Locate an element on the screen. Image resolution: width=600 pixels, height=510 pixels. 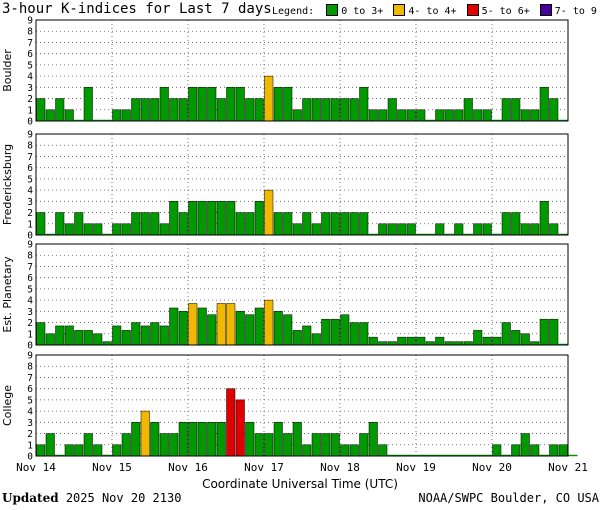
y-tick-label: 9 is located at coordinates (30, 356).